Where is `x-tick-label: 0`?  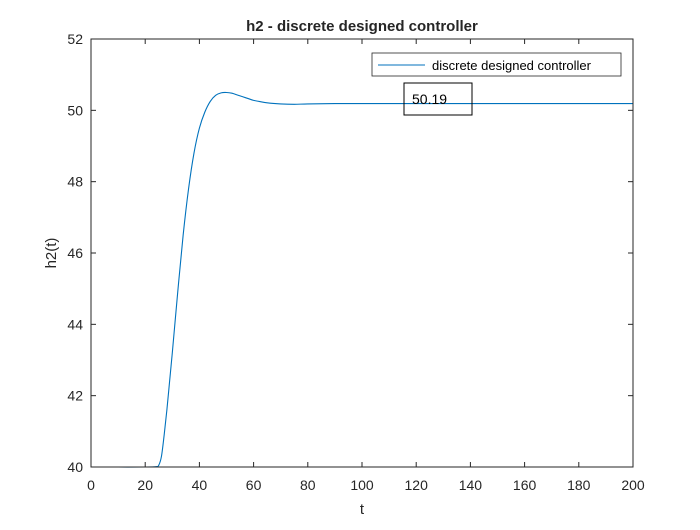 x-tick-label: 0 is located at coordinates (91, 485).